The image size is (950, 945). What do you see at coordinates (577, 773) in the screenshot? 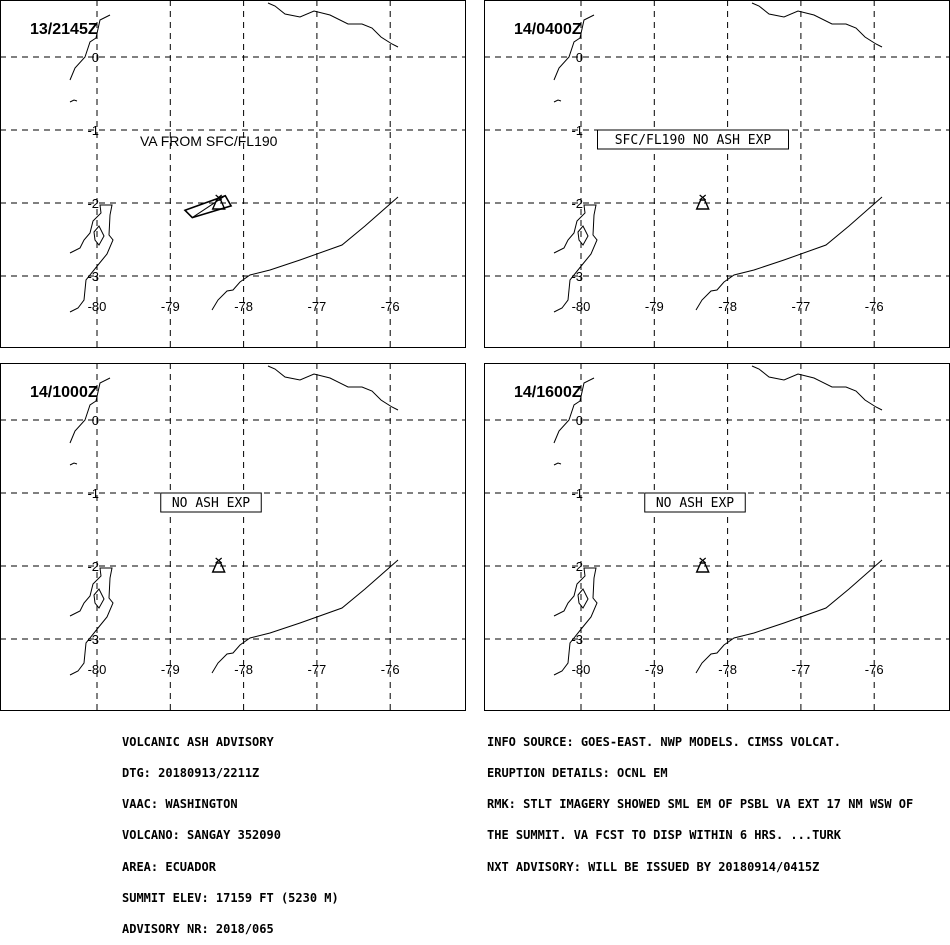
I see `advisory-line: ERUPTION DETAILS: OCNL EM` at bounding box center [577, 773].